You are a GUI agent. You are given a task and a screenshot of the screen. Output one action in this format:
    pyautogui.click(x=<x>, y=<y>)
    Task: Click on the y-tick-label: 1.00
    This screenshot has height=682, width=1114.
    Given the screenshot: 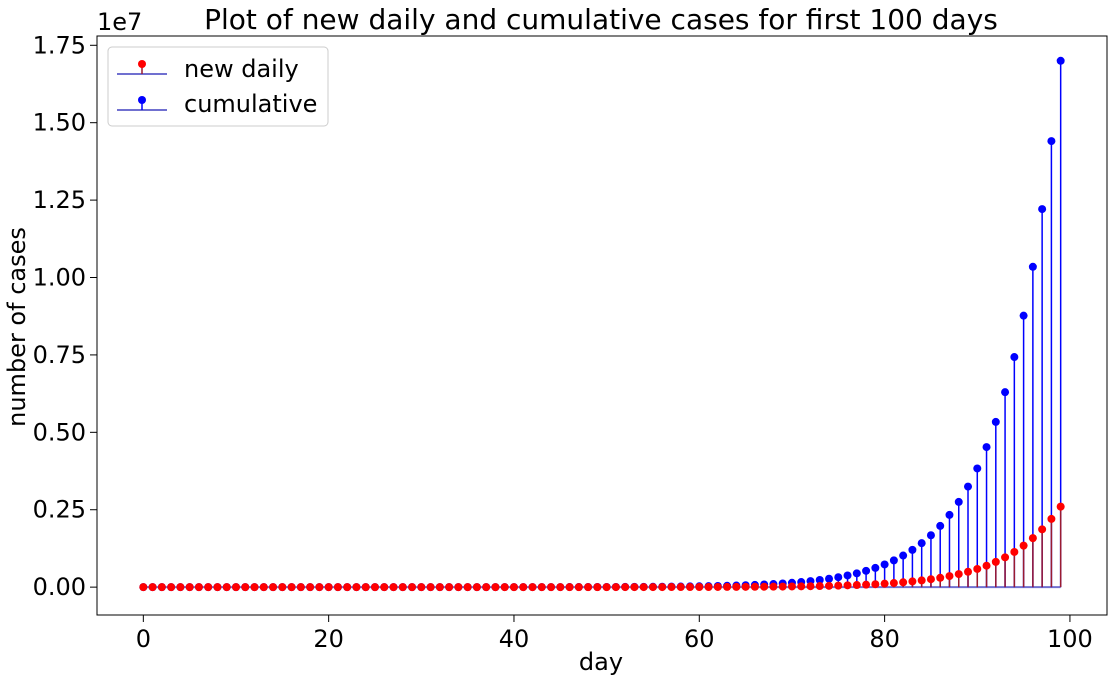 What is the action you would take?
    pyautogui.click(x=59, y=278)
    